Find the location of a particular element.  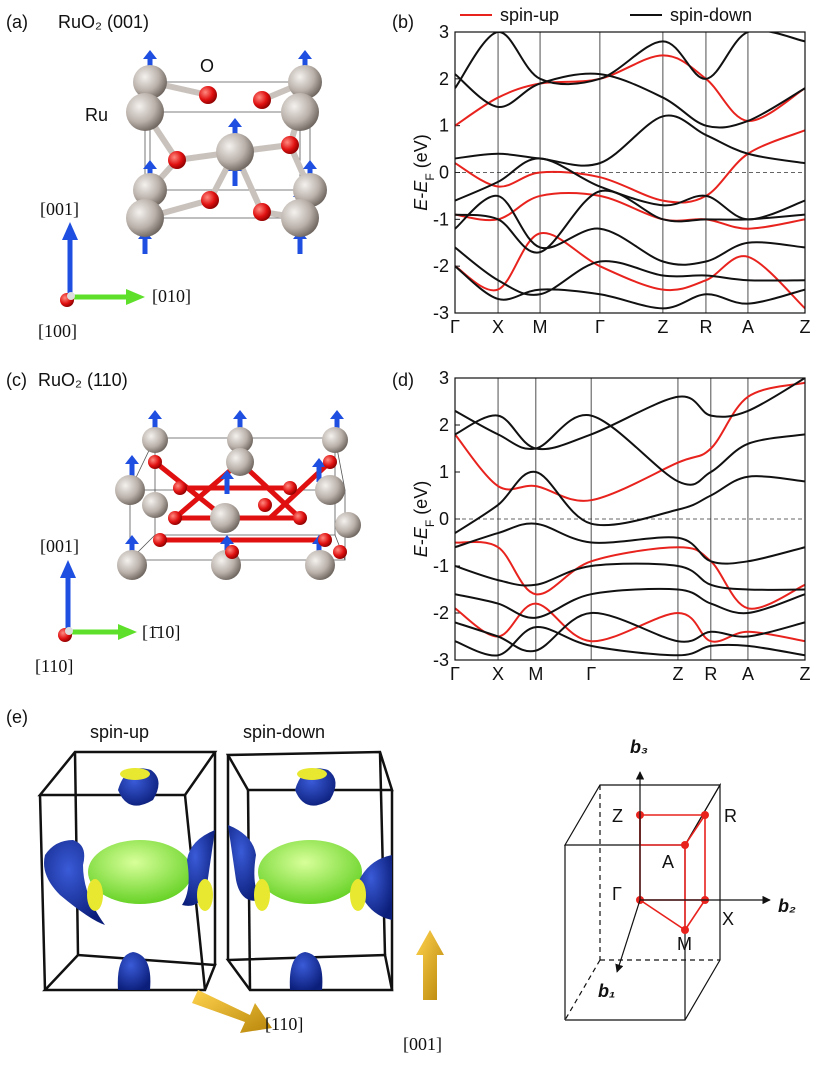

axis-label: [1̄10] is located at coordinates (161, 632).